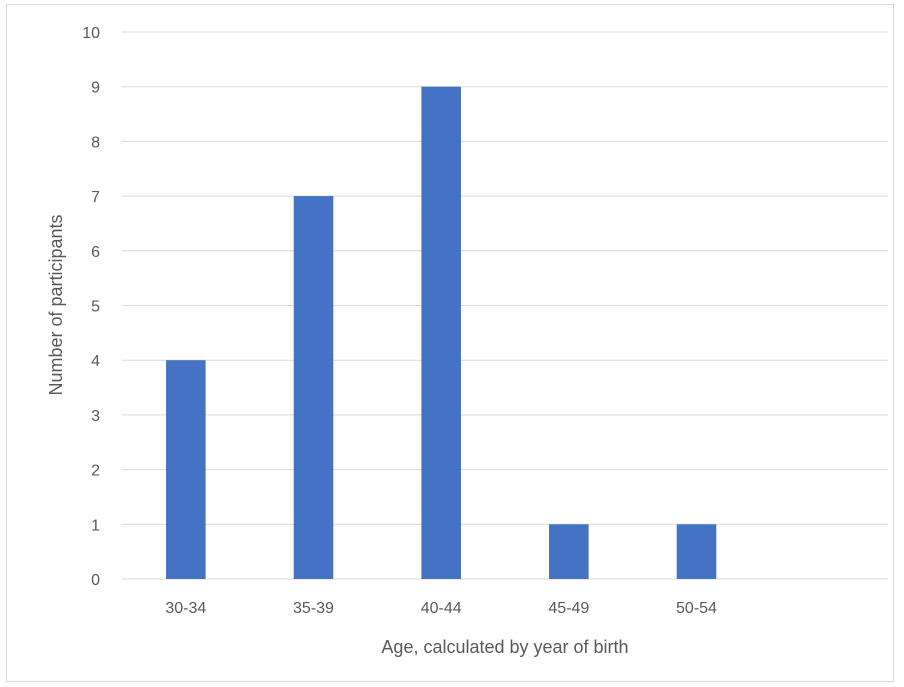  Describe the element at coordinates (185, 608) in the screenshot. I see `x-tick-label: 30-34` at that location.